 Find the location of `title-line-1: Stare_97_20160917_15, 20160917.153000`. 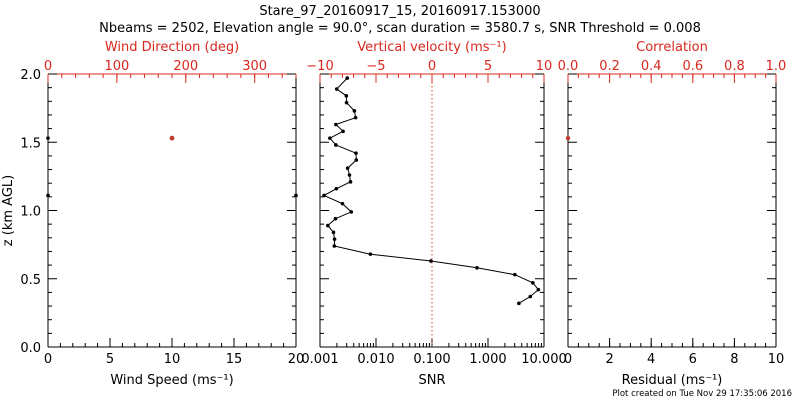

title-line-1: Stare_97_20160917_15, 20160917.153000 is located at coordinates (399, 11).